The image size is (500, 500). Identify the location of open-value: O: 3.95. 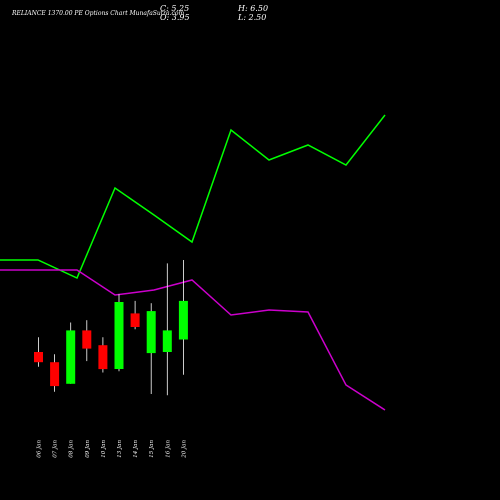
(175, 17).